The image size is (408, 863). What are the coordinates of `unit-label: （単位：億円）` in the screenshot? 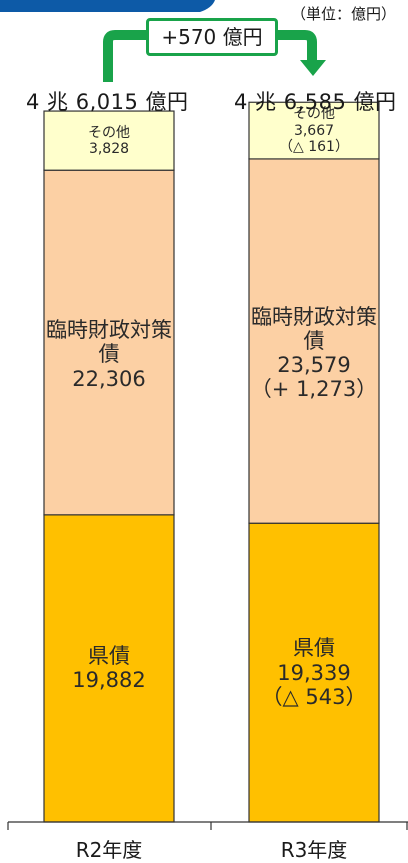 It's located at (344, 14).